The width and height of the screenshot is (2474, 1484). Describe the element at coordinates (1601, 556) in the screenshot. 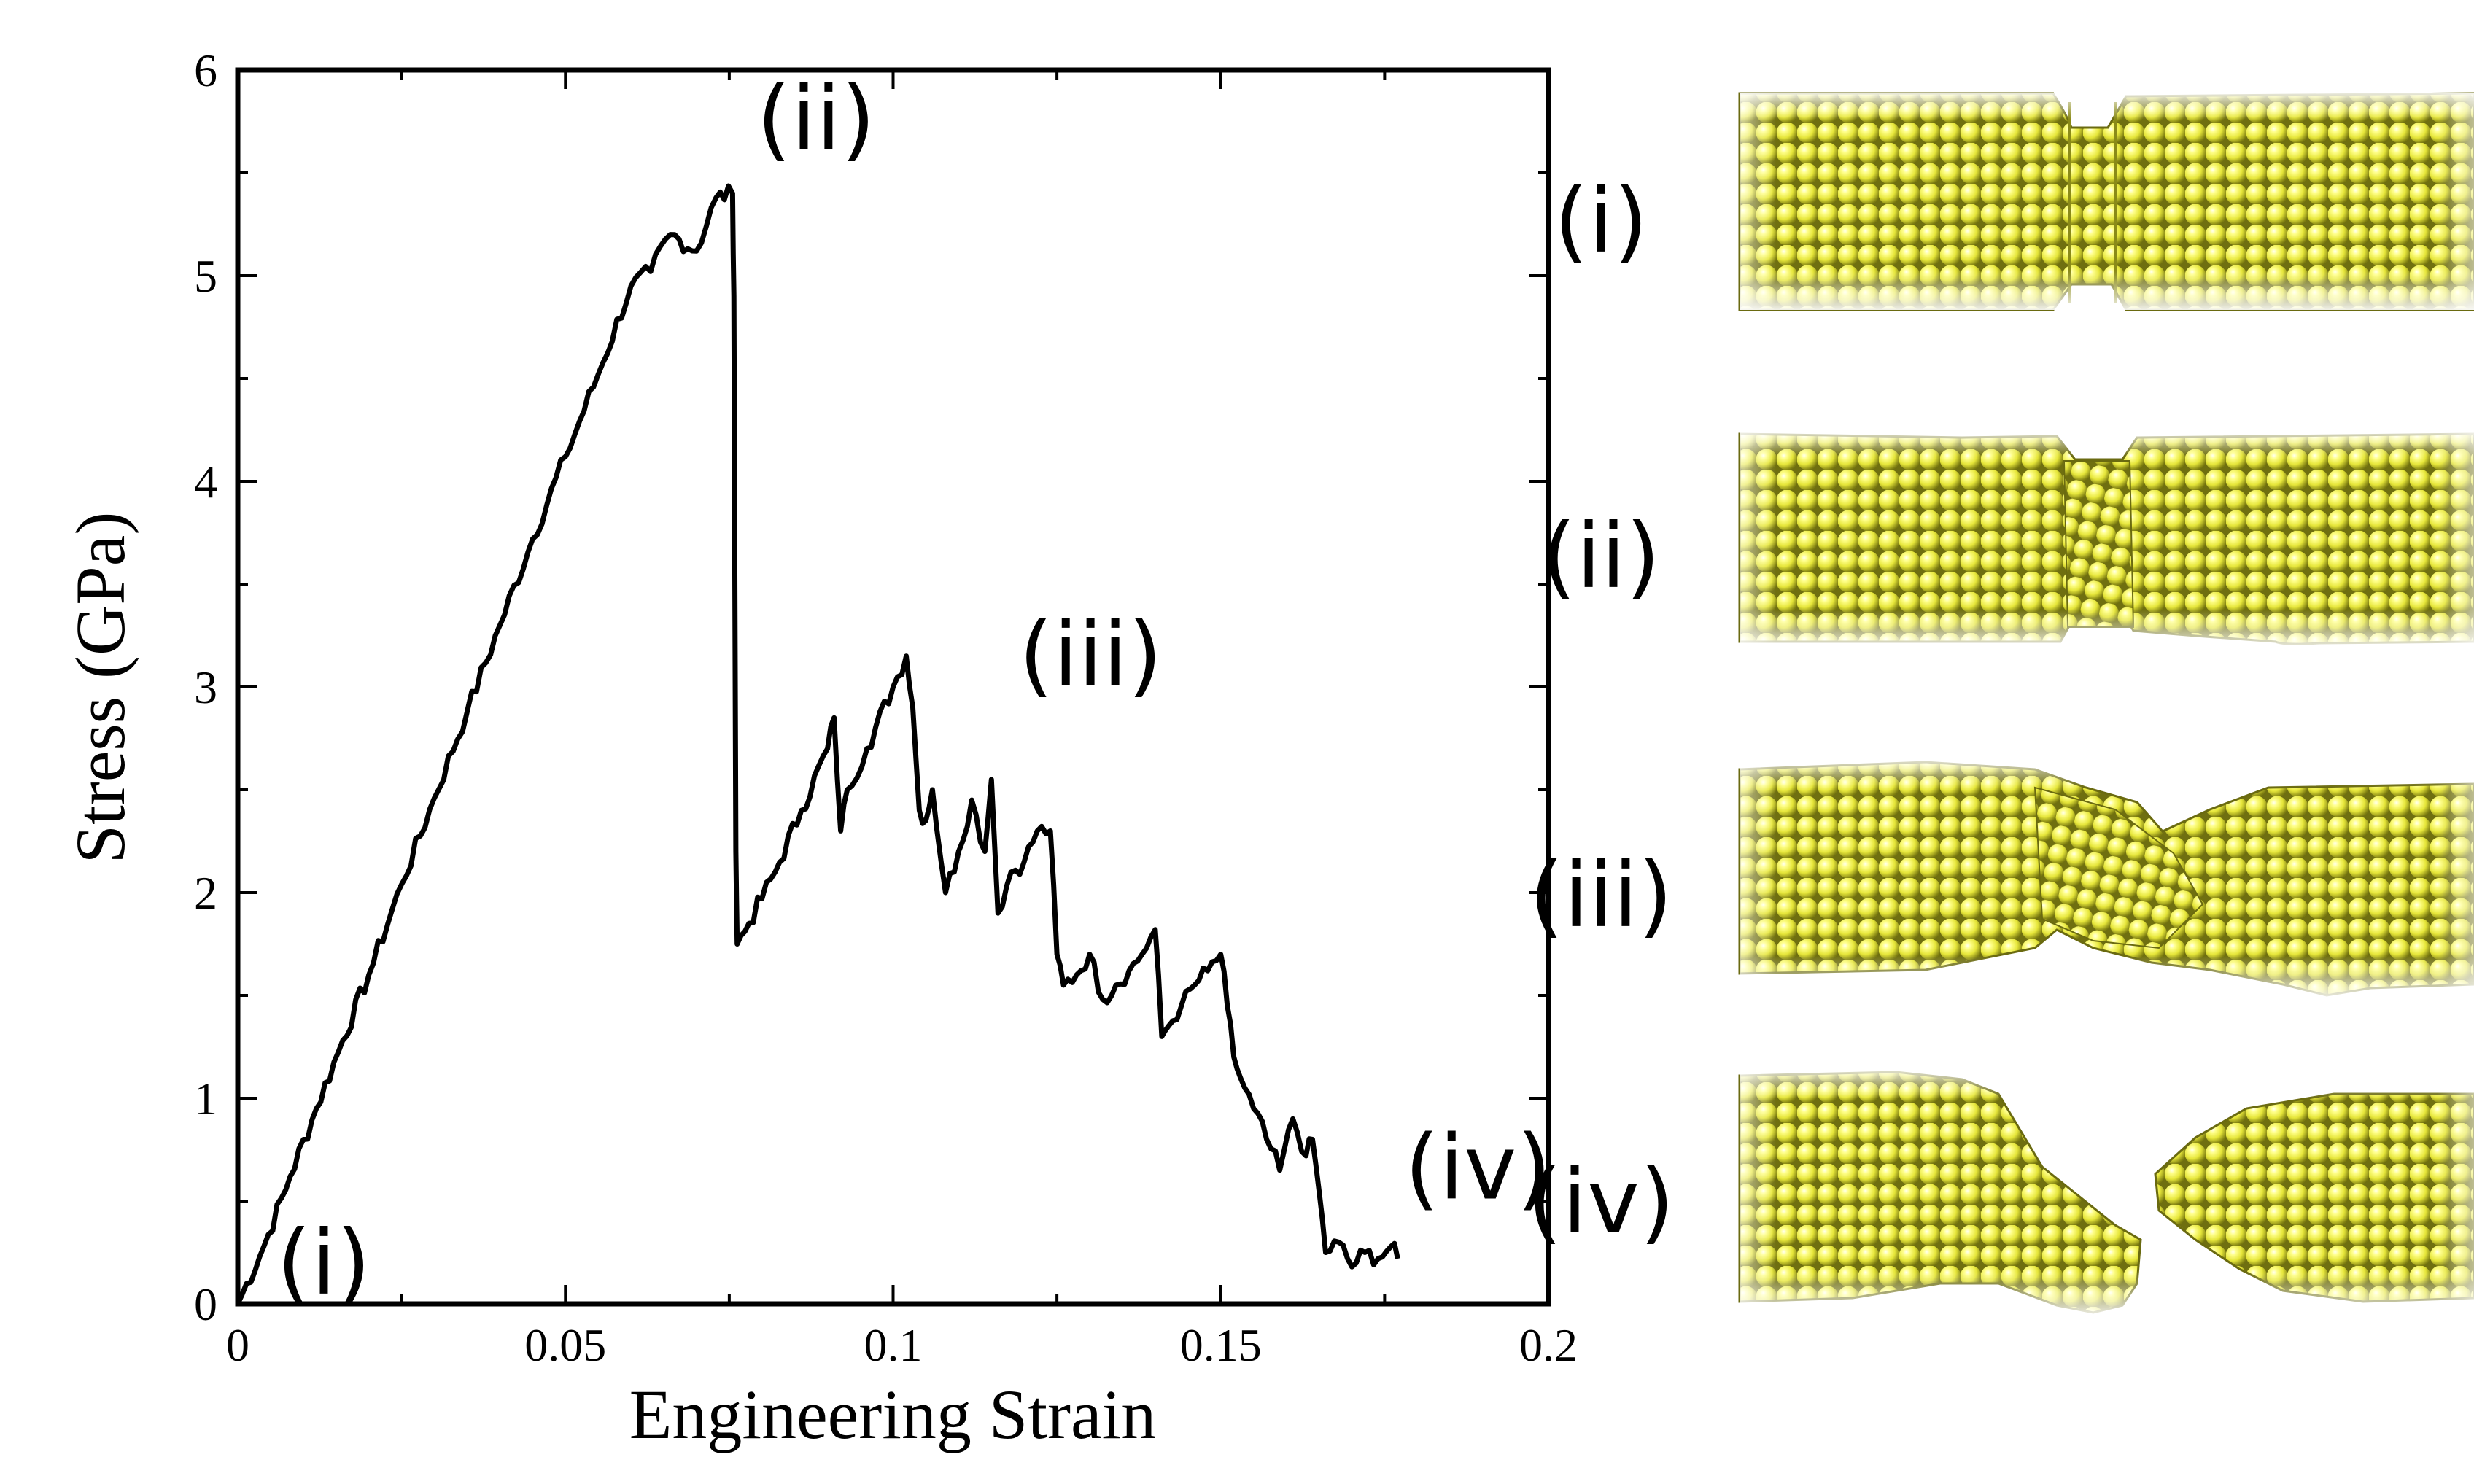

I see `panel-label-ii: (ii)` at that location.